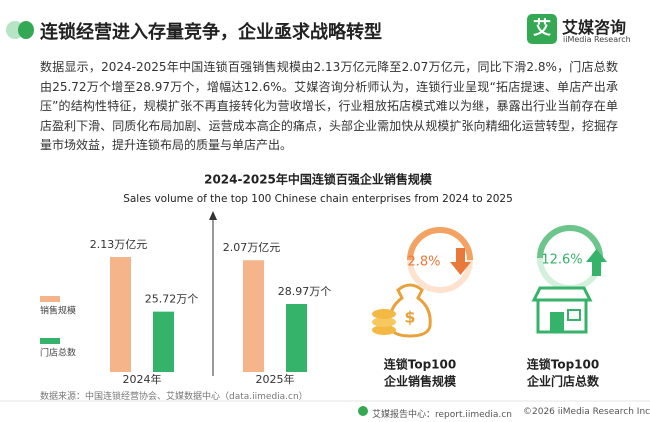 This screenshot has height=422, width=650. I want to click on up-arrow, so click(596, 262).